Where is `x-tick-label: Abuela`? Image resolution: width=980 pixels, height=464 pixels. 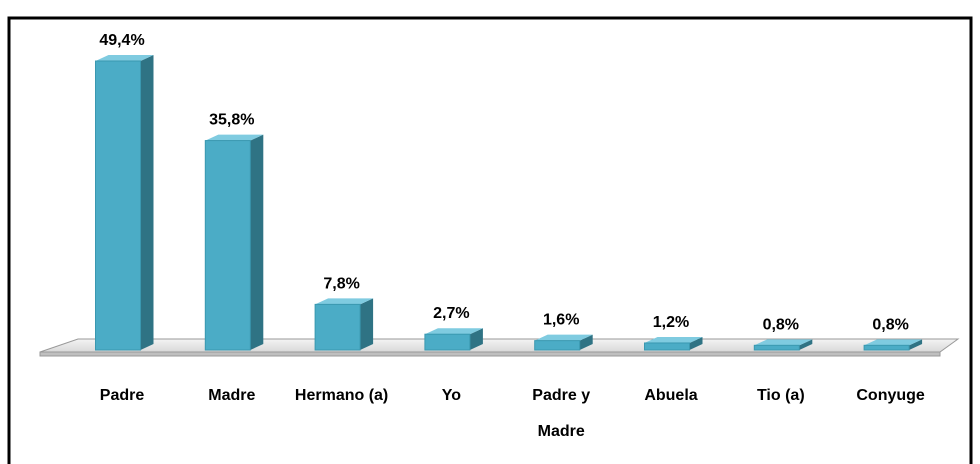
x-tick-label: Abuela is located at coordinates (671, 395).